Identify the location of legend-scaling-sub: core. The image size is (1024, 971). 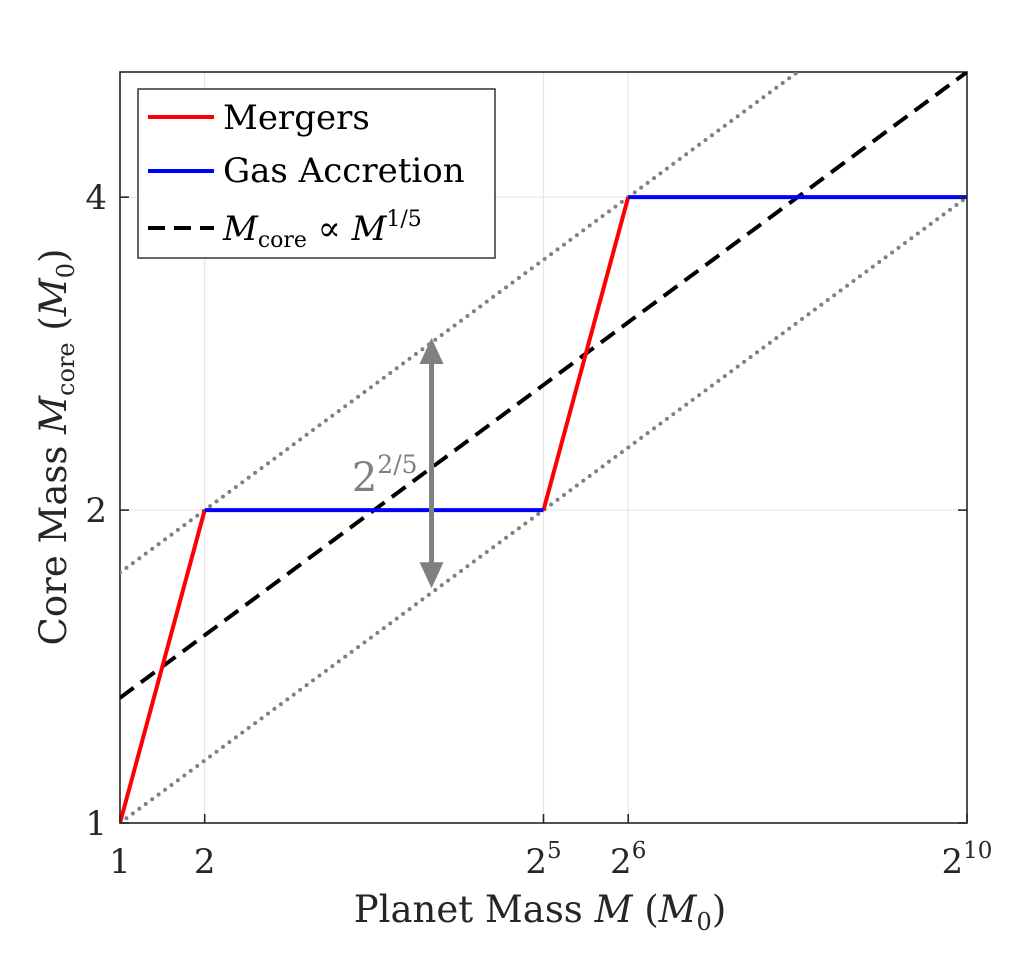
(282, 240).